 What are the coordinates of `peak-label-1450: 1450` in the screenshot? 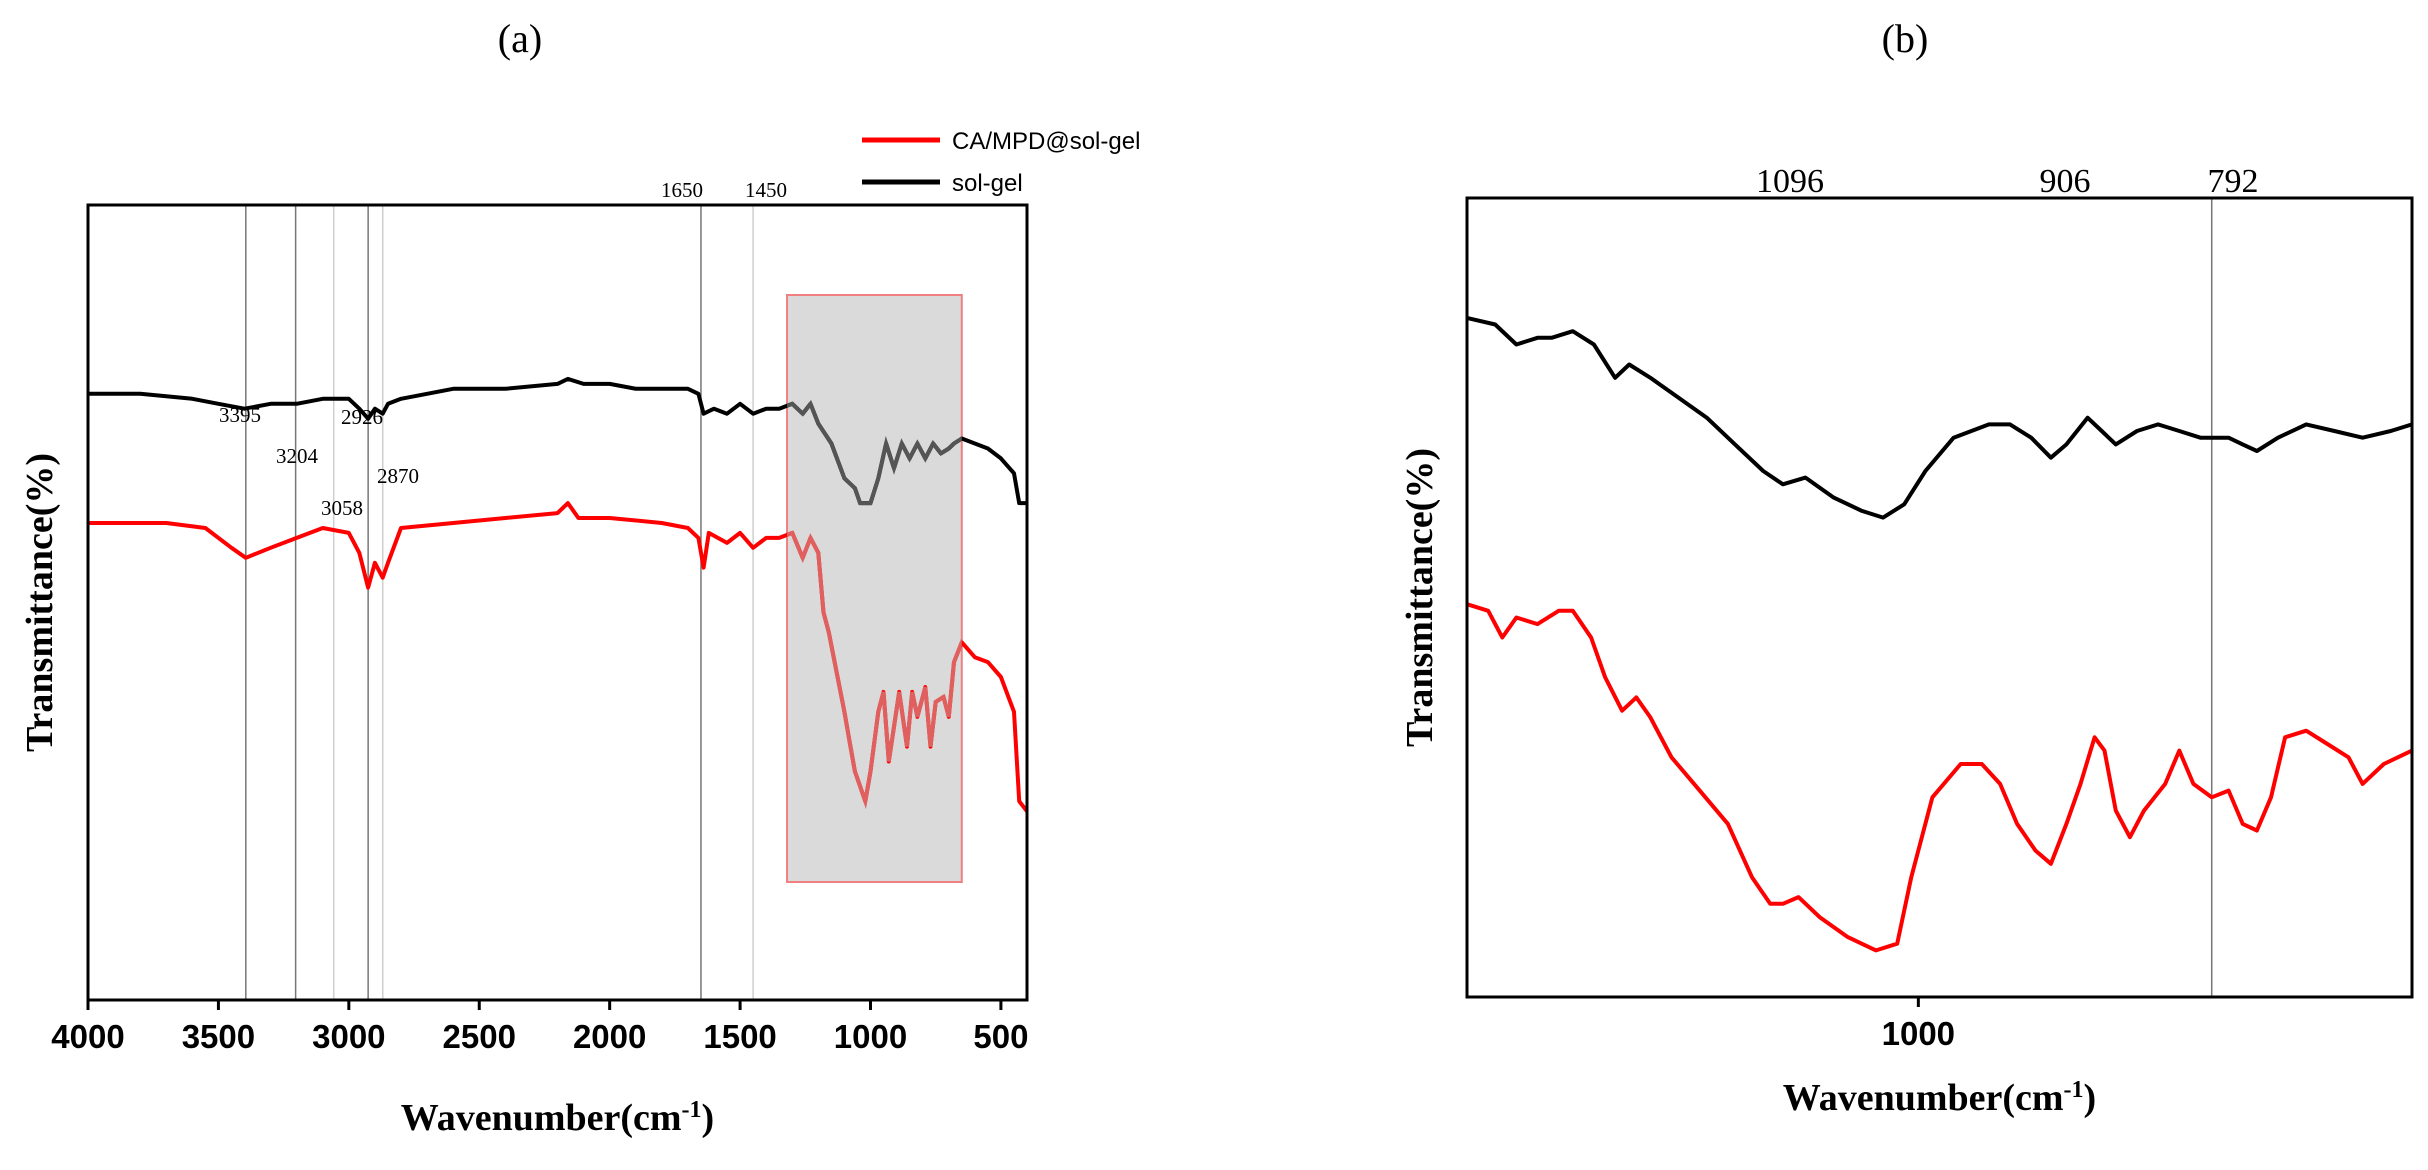 It's located at (766, 190).